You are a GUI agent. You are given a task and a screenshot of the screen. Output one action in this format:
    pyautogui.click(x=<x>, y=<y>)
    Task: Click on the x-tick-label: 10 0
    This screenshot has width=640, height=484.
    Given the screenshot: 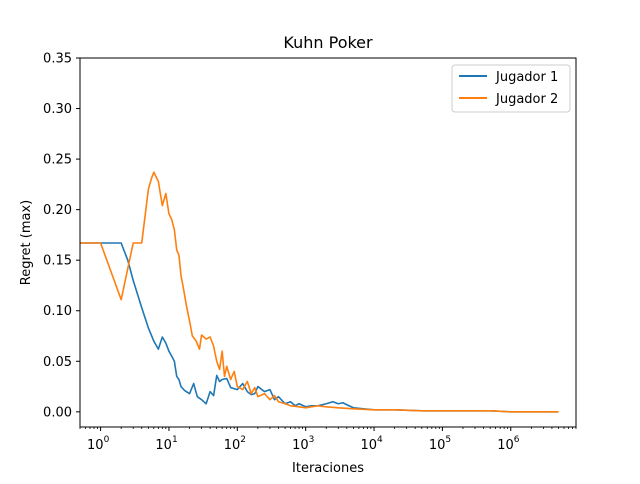 What is the action you would take?
    pyautogui.click(x=98, y=444)
    